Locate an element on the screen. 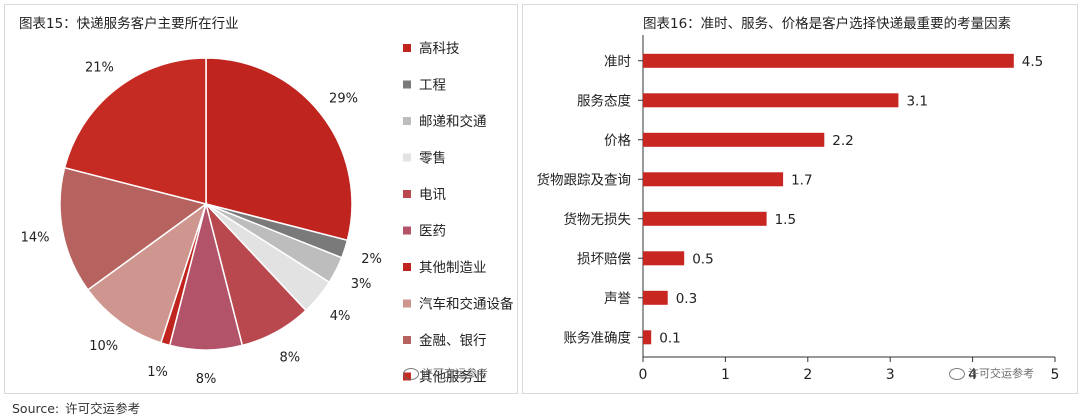  category-label: 准时 is located at coordinates (617, 62).